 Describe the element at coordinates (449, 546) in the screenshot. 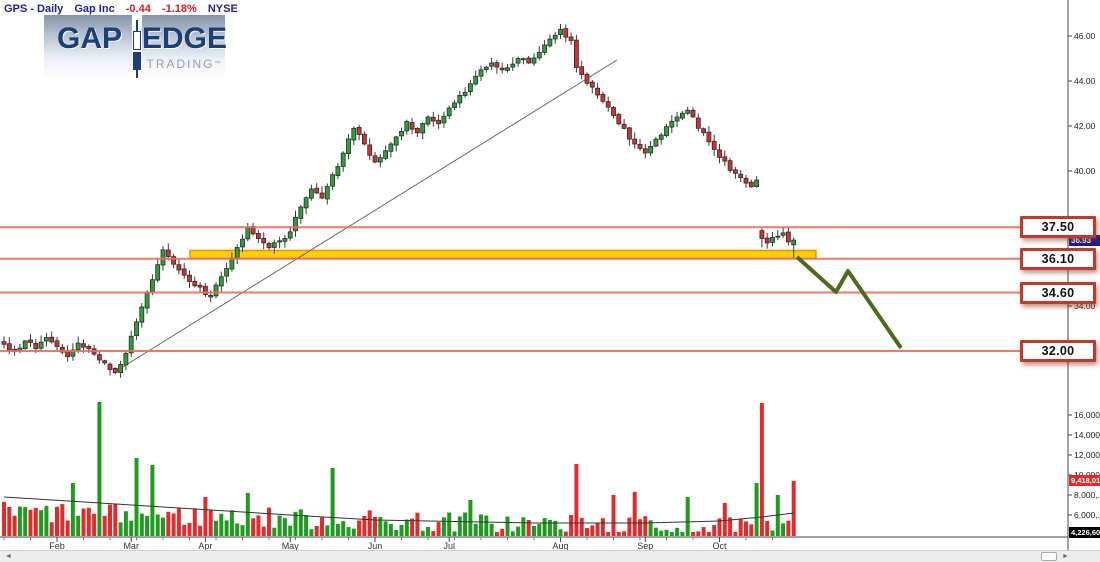

I see `svg-text: Jul` at that location.